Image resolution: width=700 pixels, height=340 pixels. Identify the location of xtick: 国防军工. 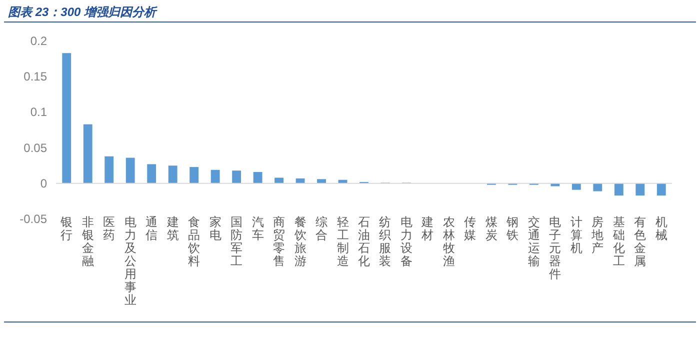
(236, 241).